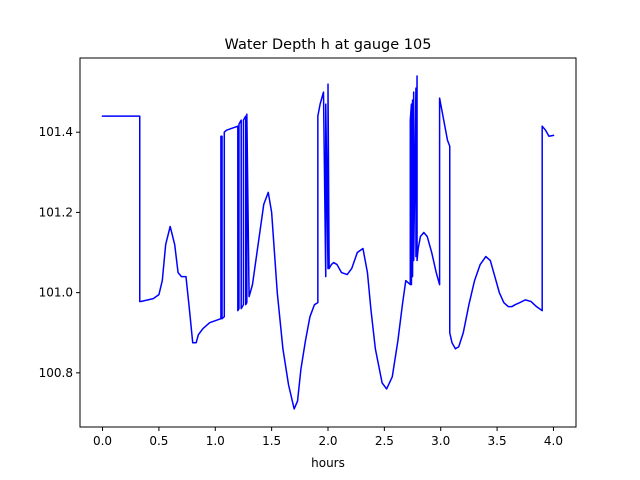 The image size is (640, 480). What do you see at coordinates (158, 441) in the screenshot?
I see `x-tick-label: 0.5` at bounding box center [158, 441].